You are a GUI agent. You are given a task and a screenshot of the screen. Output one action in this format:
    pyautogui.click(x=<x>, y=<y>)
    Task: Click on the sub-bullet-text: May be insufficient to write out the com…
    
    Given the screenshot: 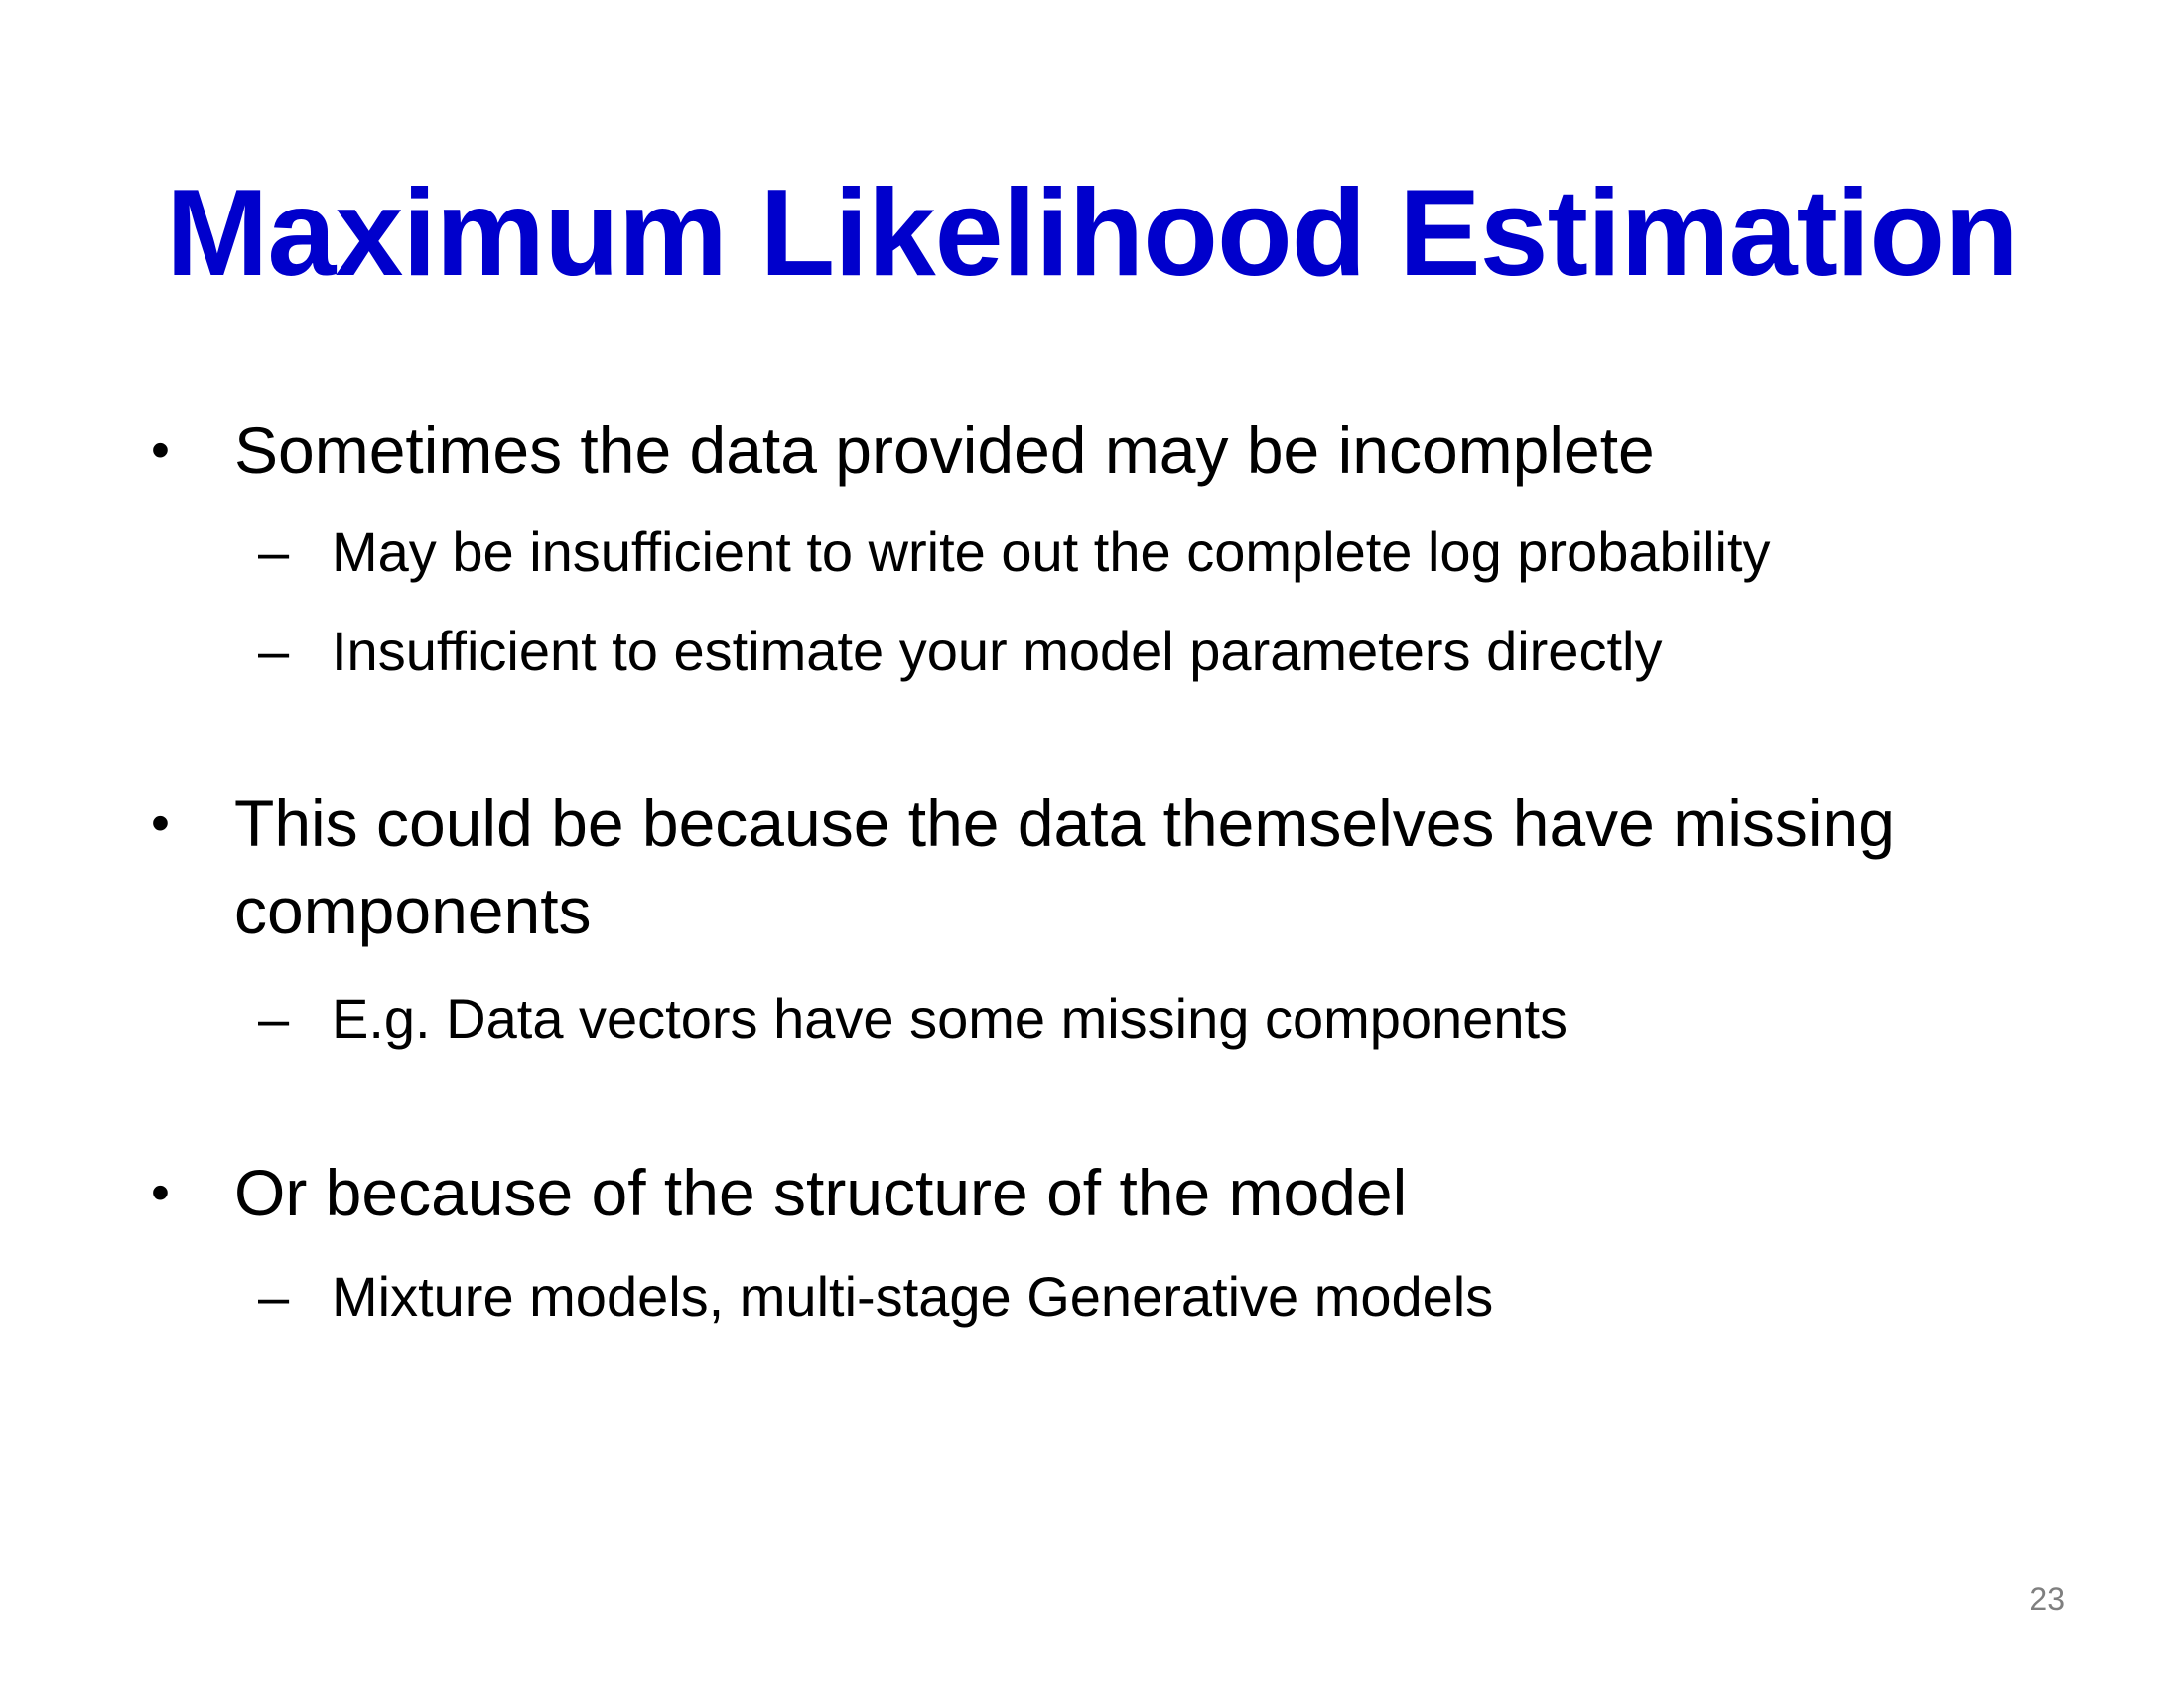 What is the action you would take?
    pyautogui.click(x=1051, y=551)
    